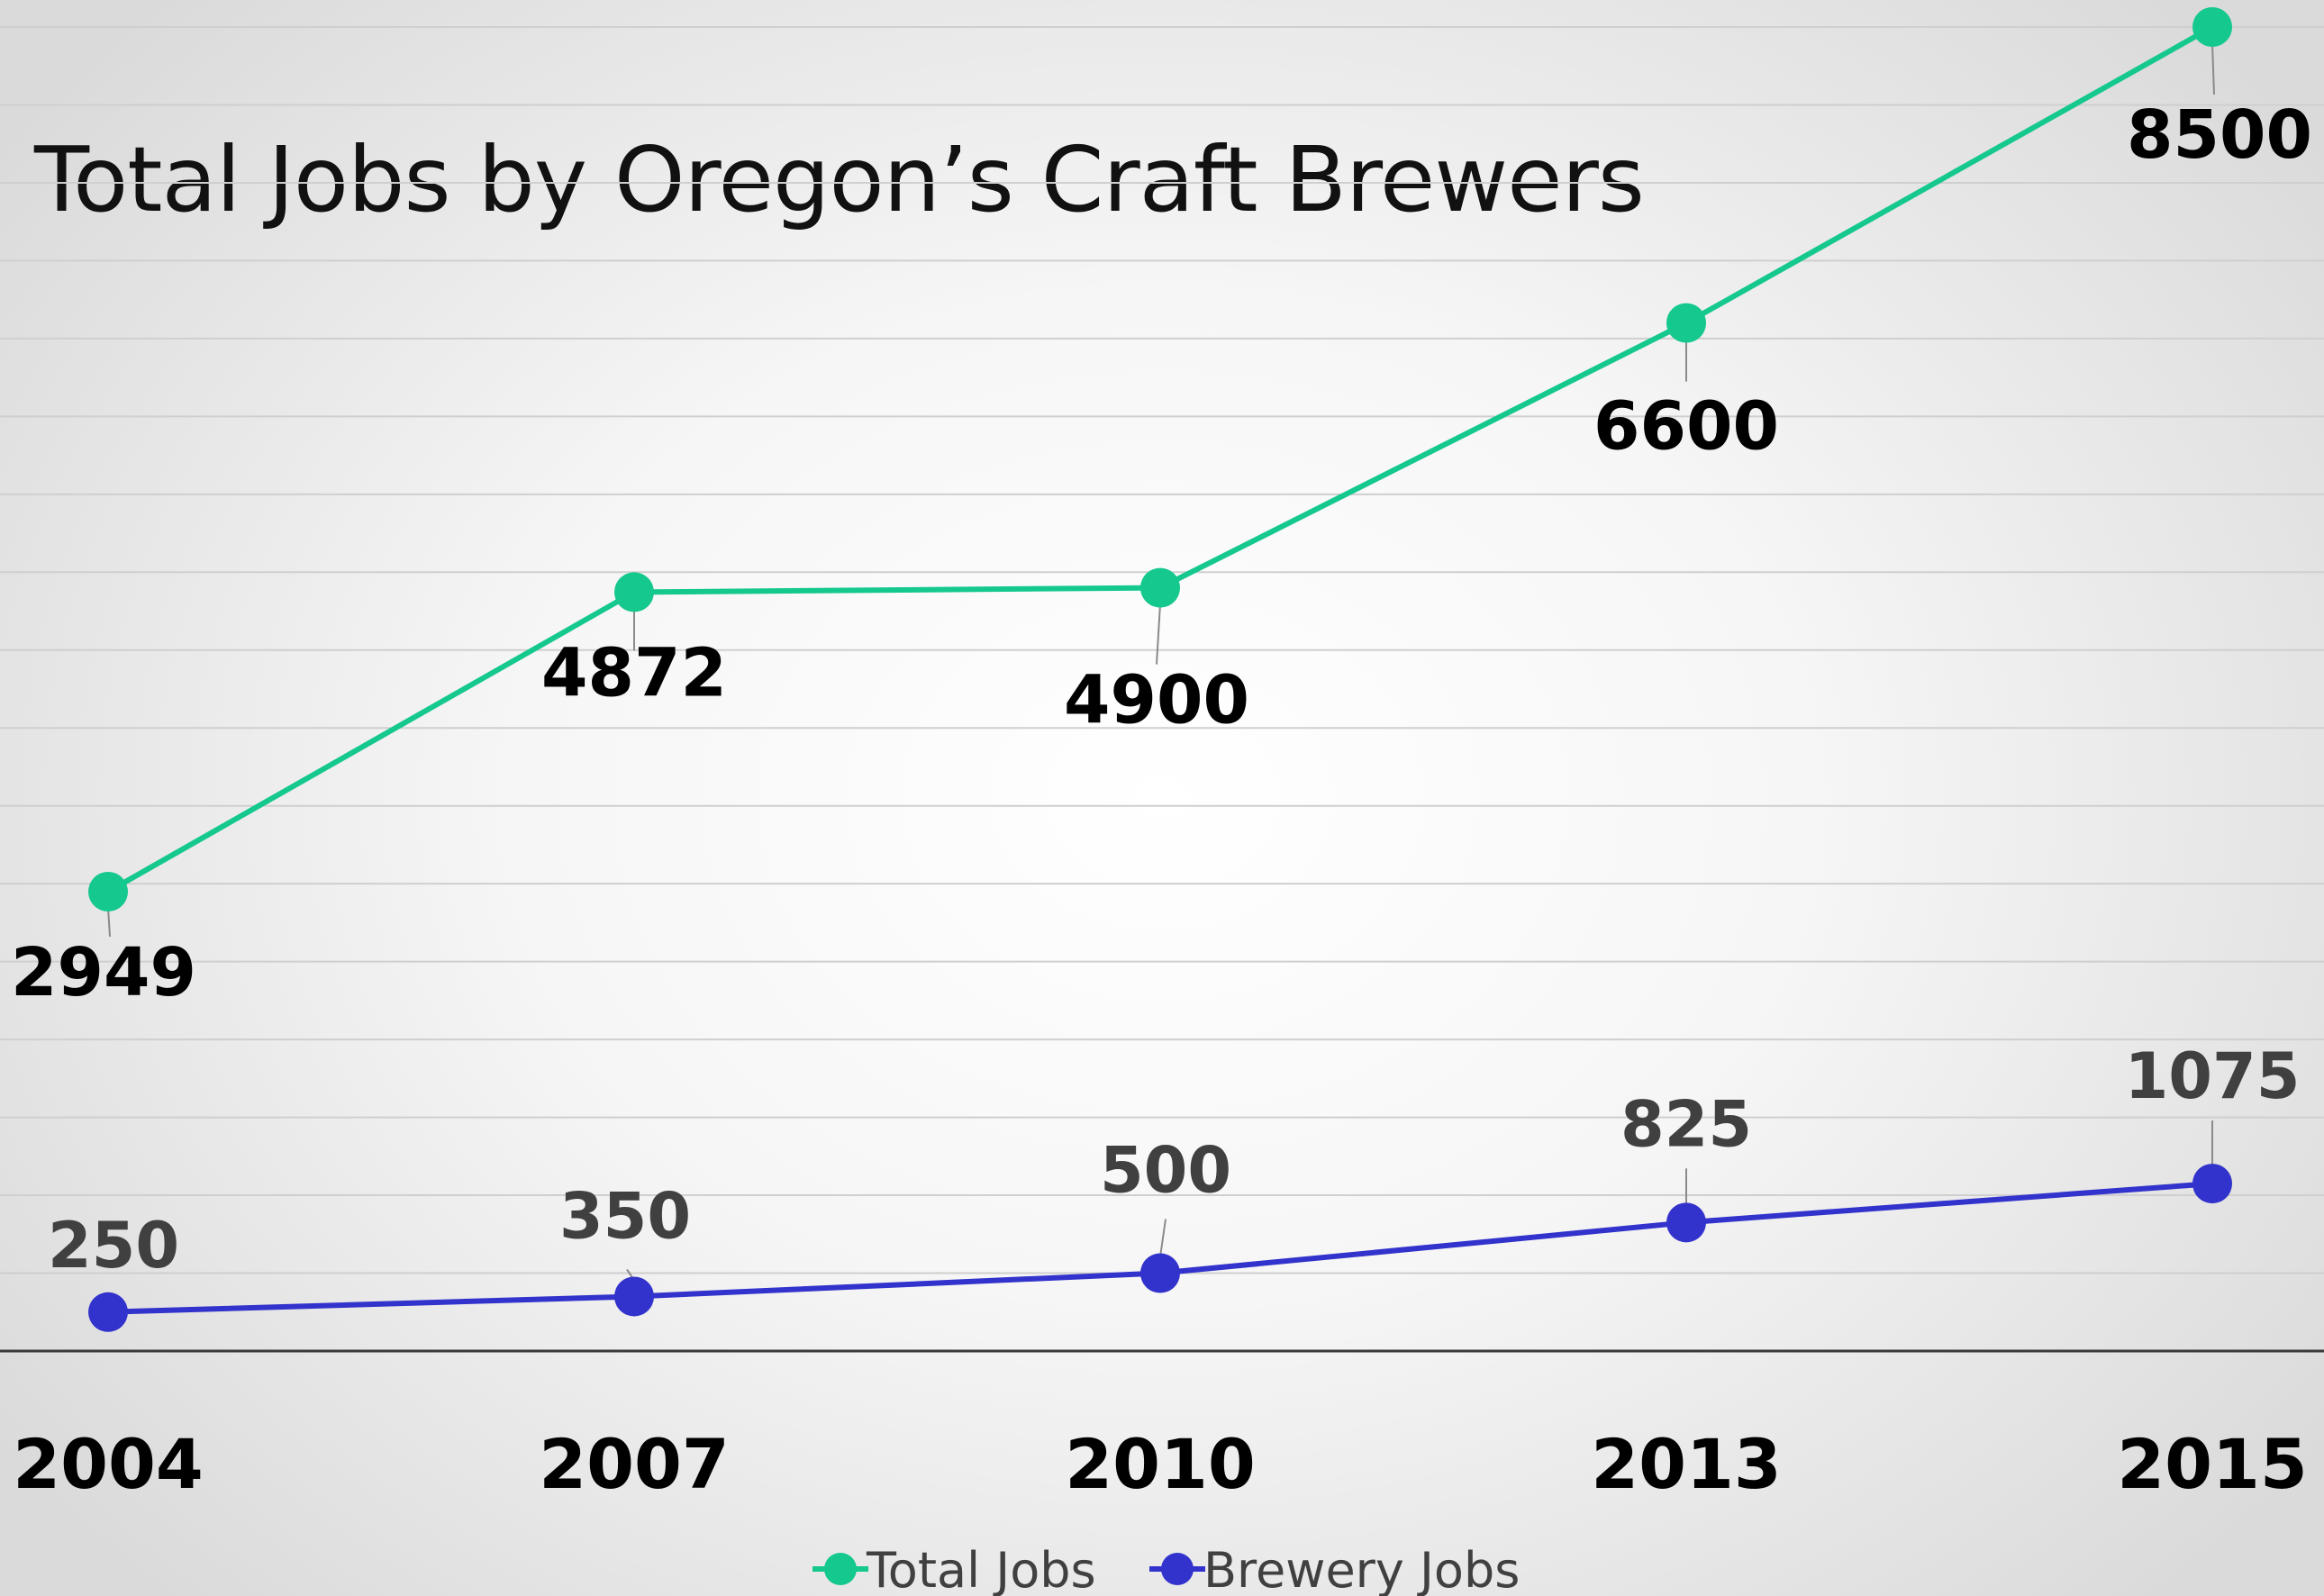 Image resolution: width=2324 pixels, height=1596 pixels. I want to click on total-jobs-data-label: 4900, so click(1157, 700).